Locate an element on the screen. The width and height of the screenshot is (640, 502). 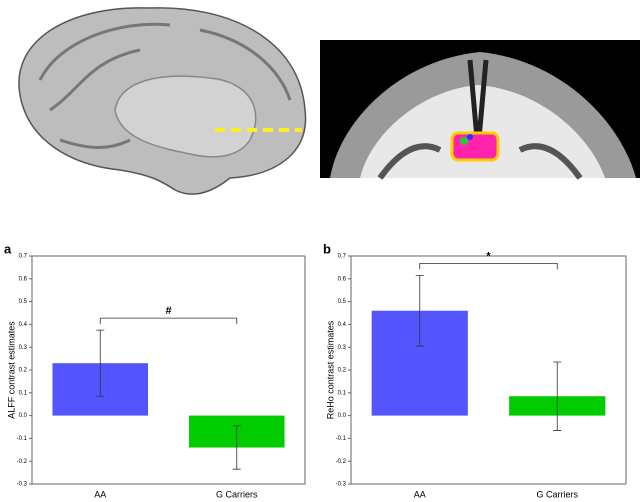
brain-coronal-image is located at coordinates (480, 110).